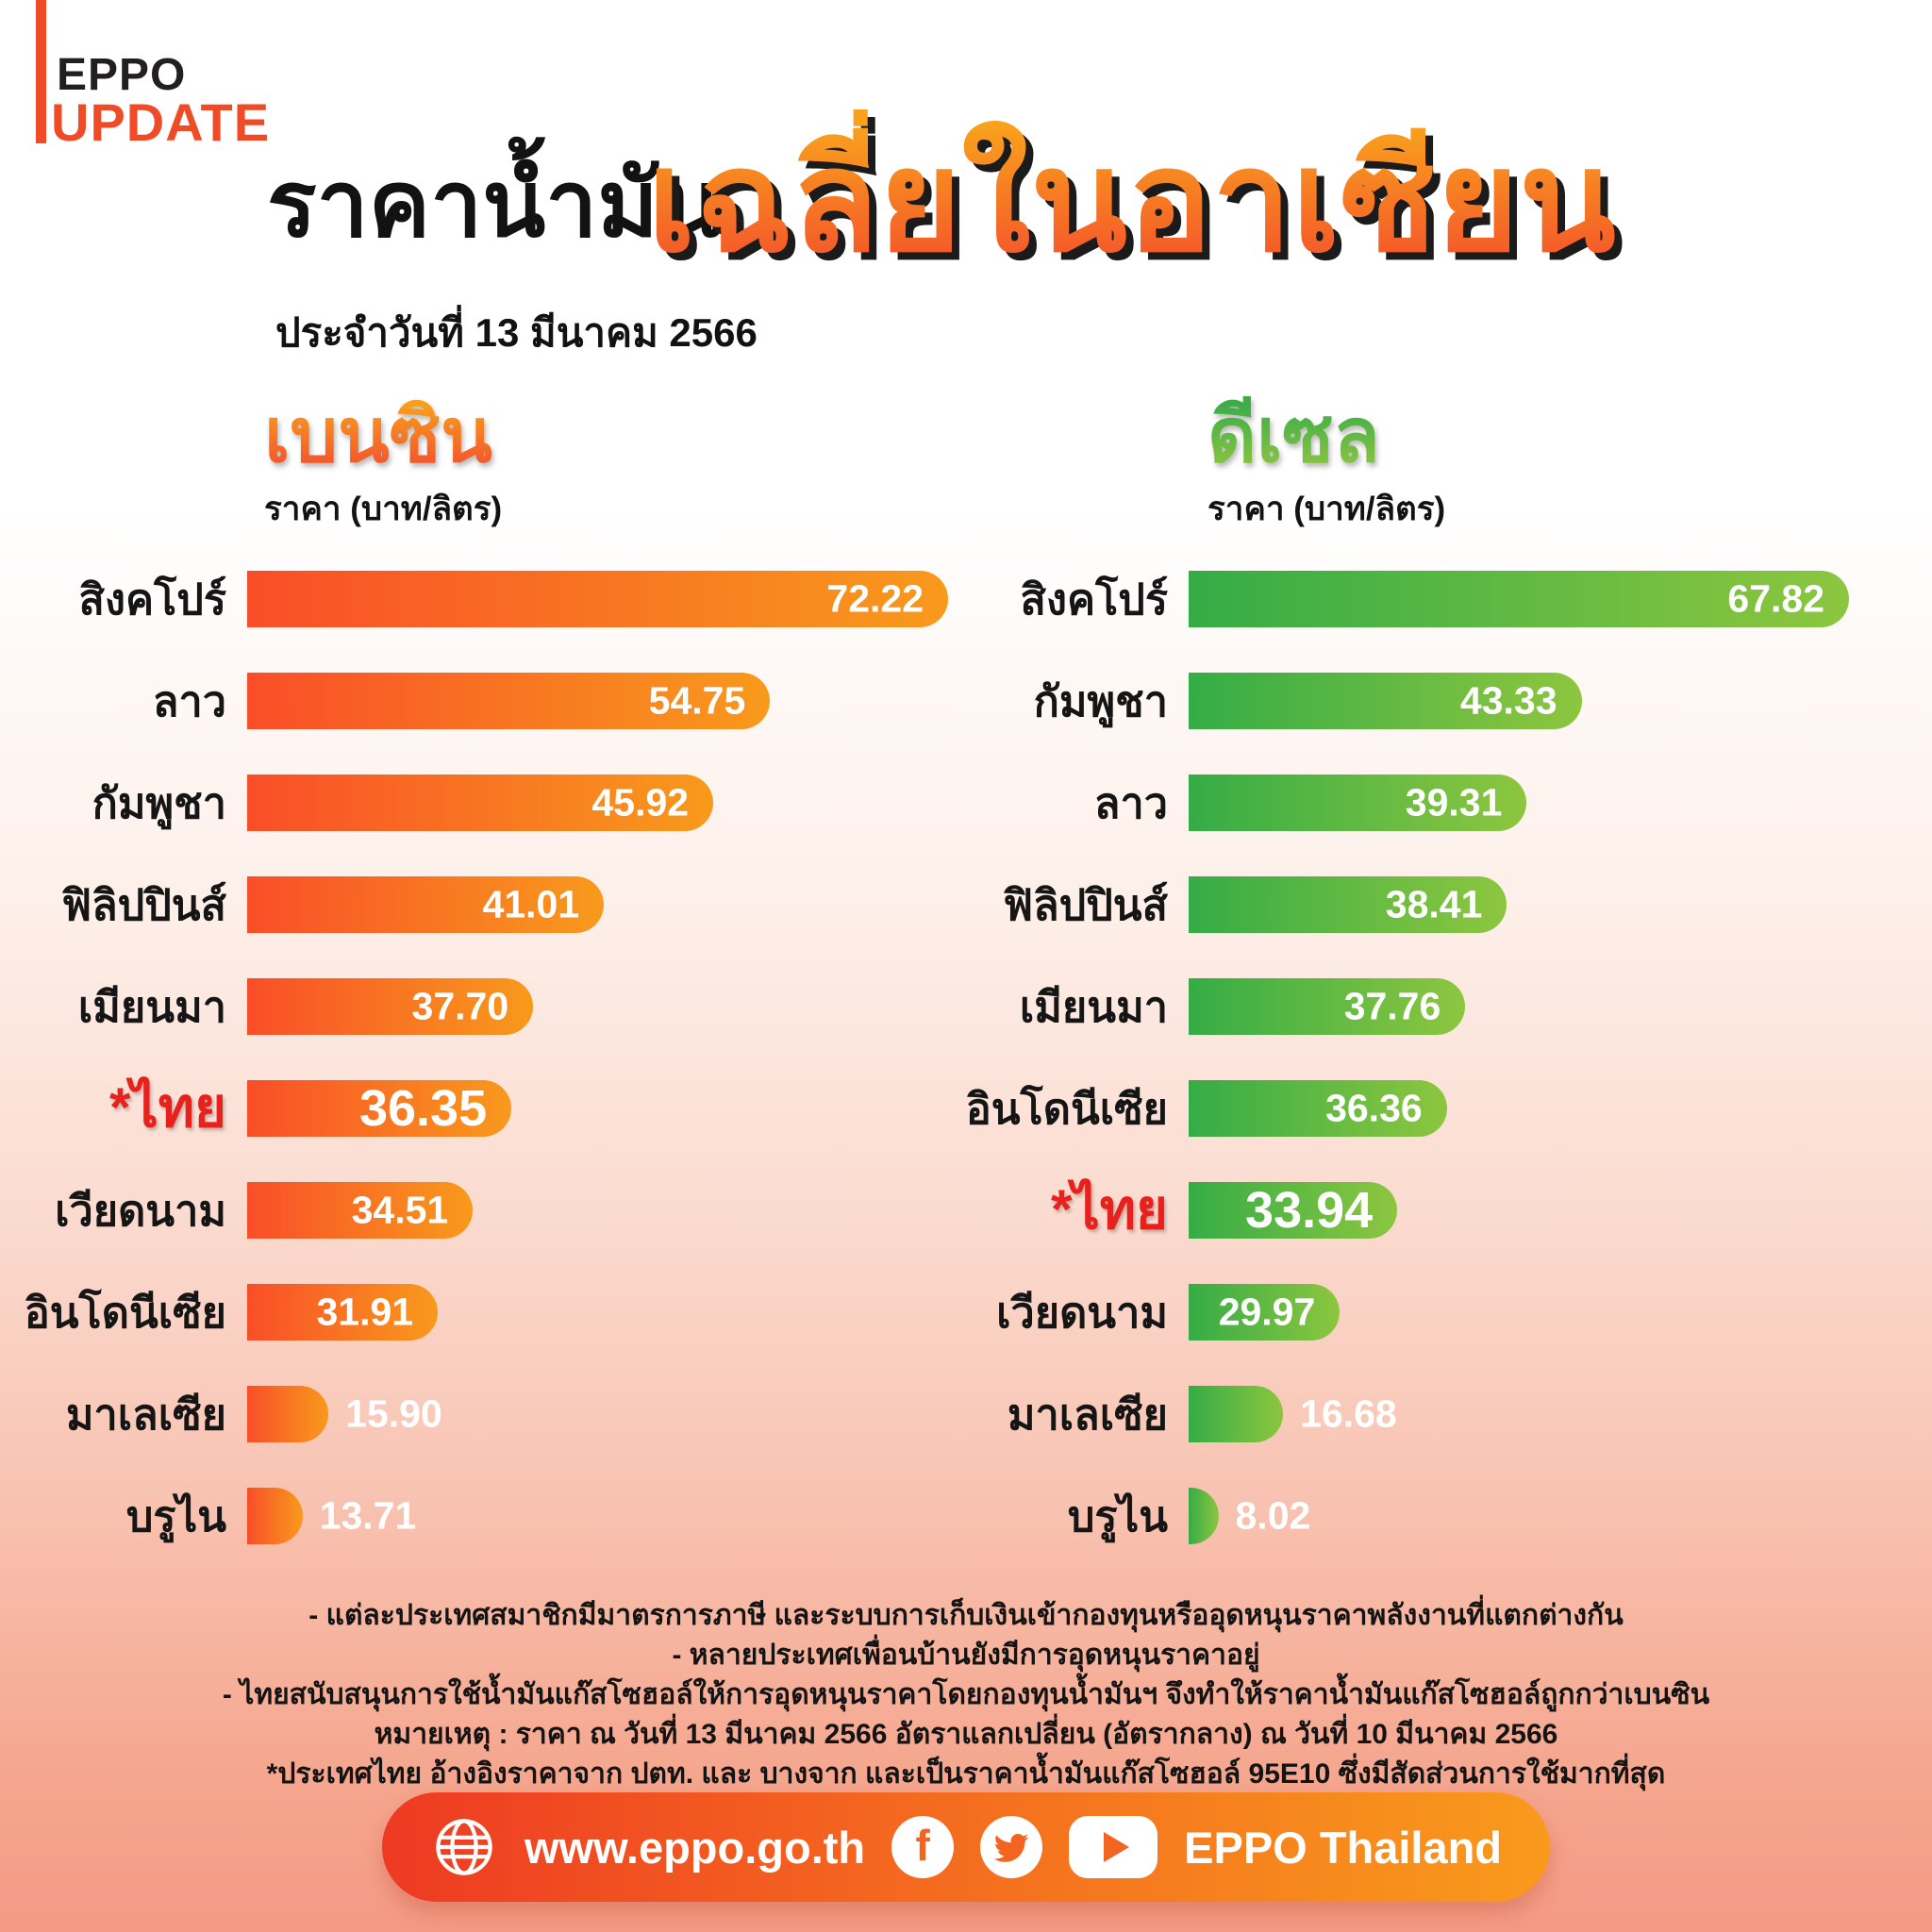 Image resolution: width=1932 pixels, height=1932 pixels. Describe the element at coordinates (1011, 1847) in the screenshot. I see `twitter-icon` at that location.